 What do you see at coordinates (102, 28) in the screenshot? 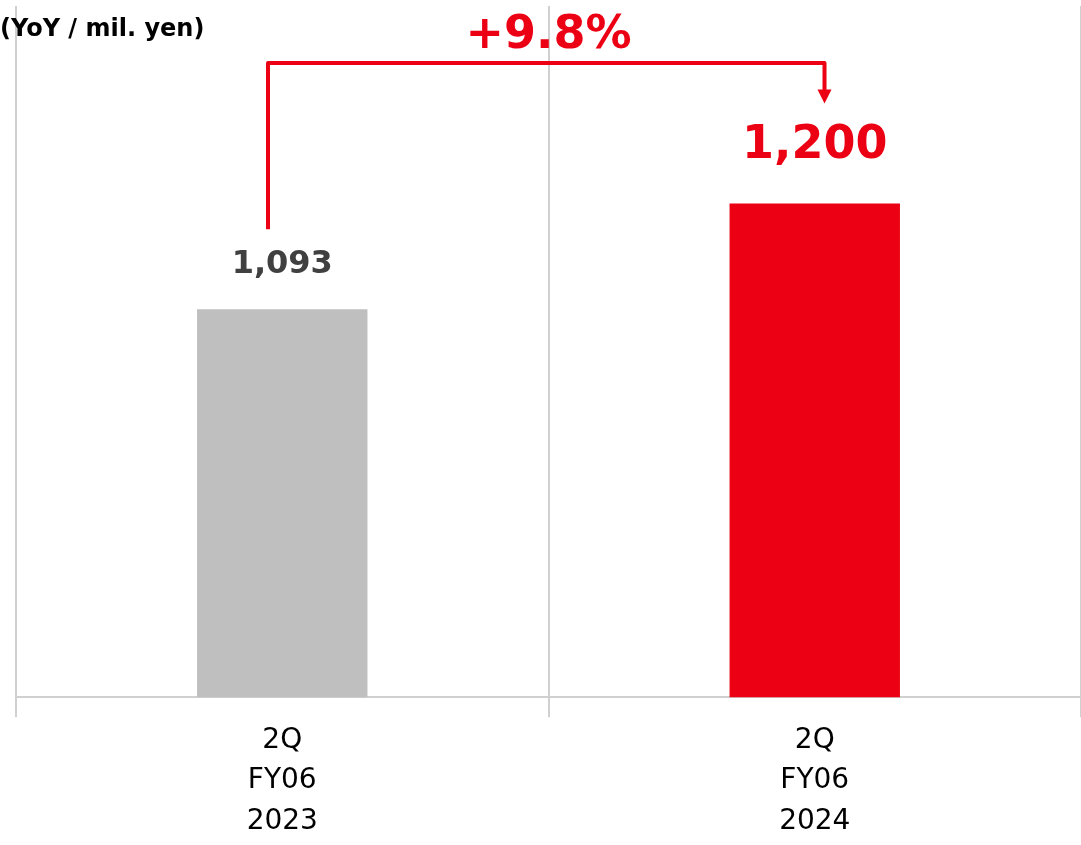
I see `chart-subtitle: (YoY / mil. yen)` at bounding box center [102, 28].